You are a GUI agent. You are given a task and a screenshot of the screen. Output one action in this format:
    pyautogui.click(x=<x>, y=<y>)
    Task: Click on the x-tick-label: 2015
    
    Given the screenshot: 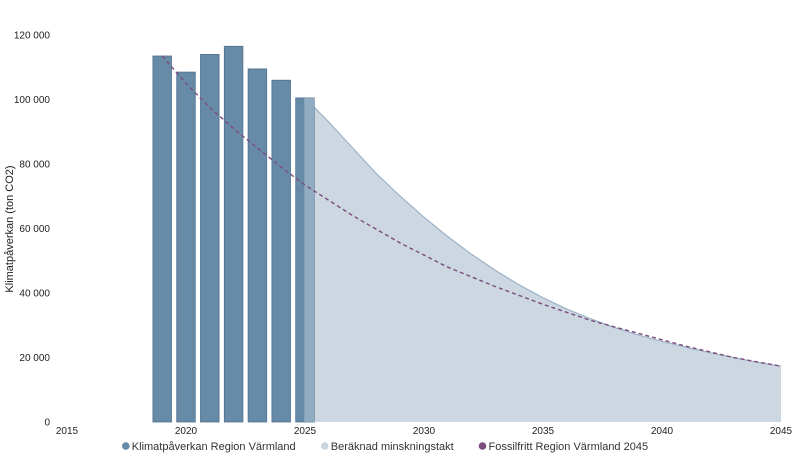 What is the action you would take?
    pyautogui.click(x=67, y=431)
    